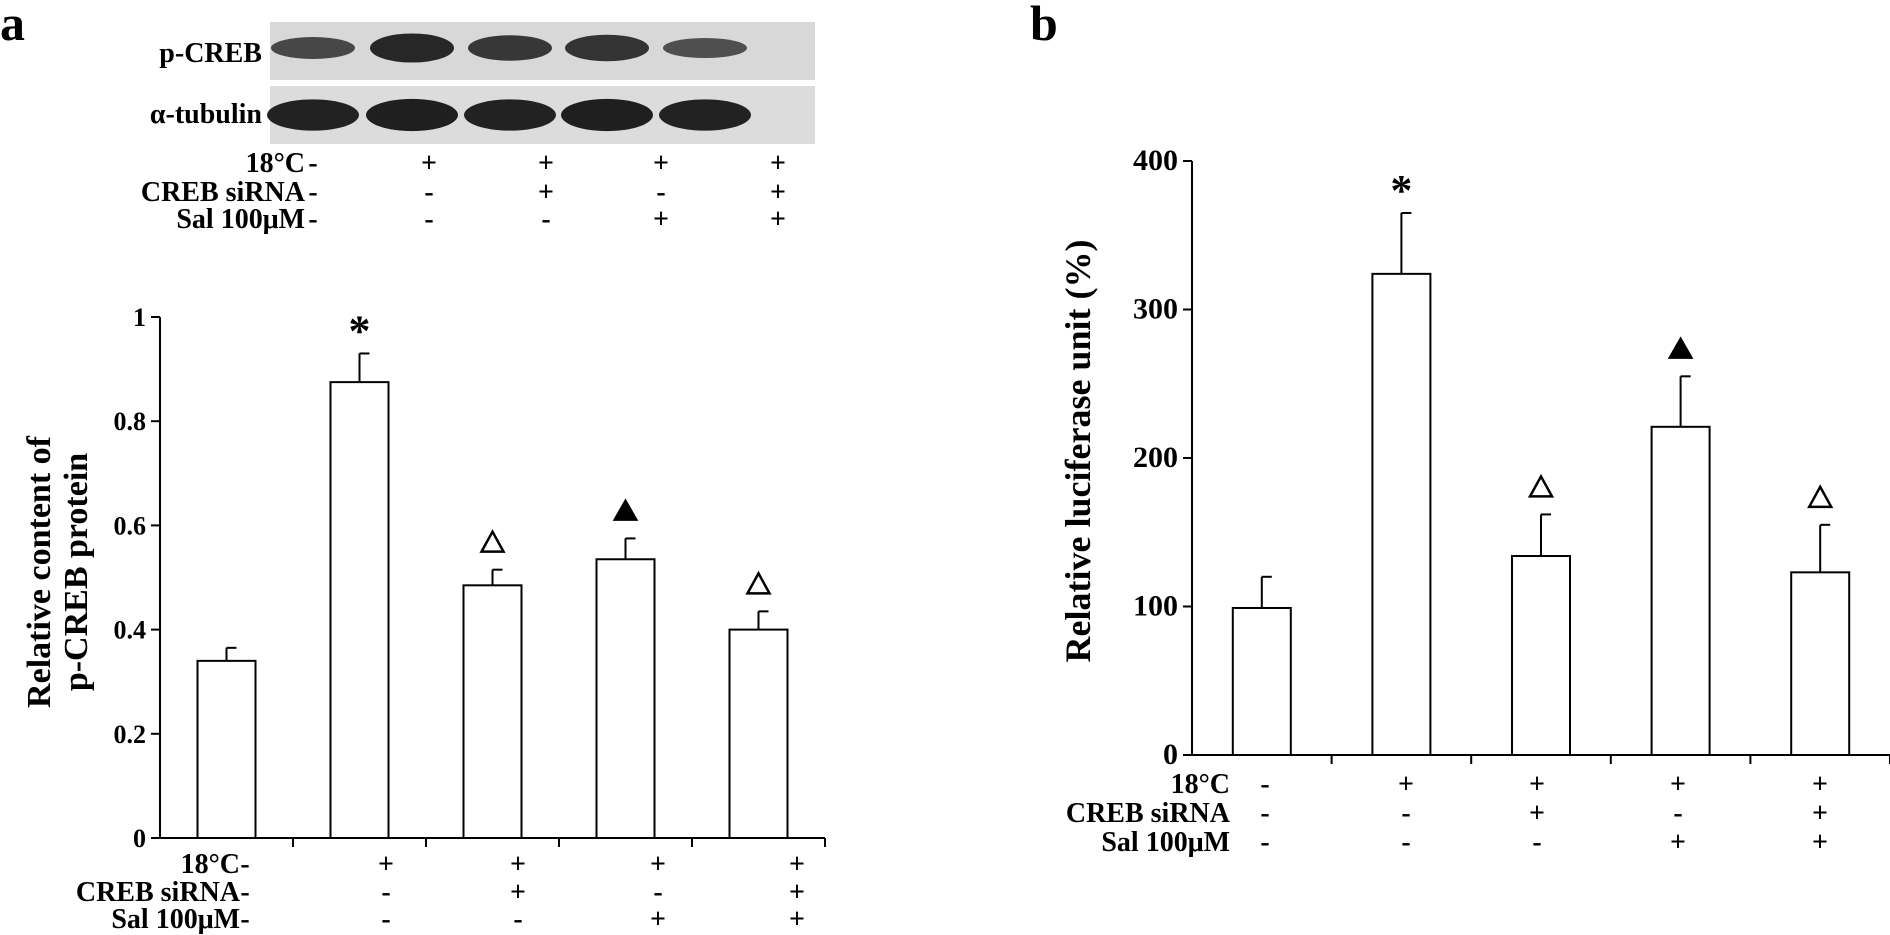 The height and width of the screenshot is (935, 1890). Describe the element at coordinates (463, 191) in the screenshot. I see `condition-table-blot: 18°C - + + + +CREB siRNA - - + - +Sal 100μM - - - + +` at that location.